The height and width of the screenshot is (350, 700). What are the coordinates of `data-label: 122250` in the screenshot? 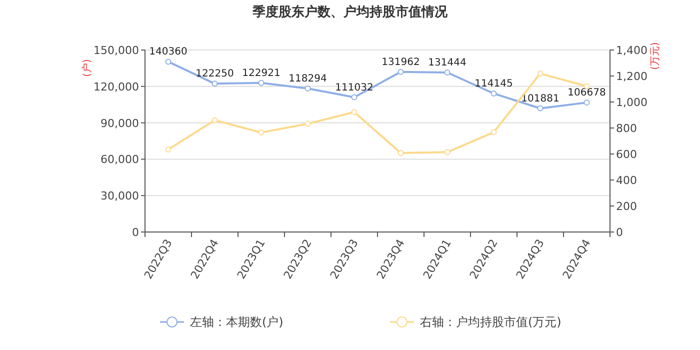 It's located at (215, 74).